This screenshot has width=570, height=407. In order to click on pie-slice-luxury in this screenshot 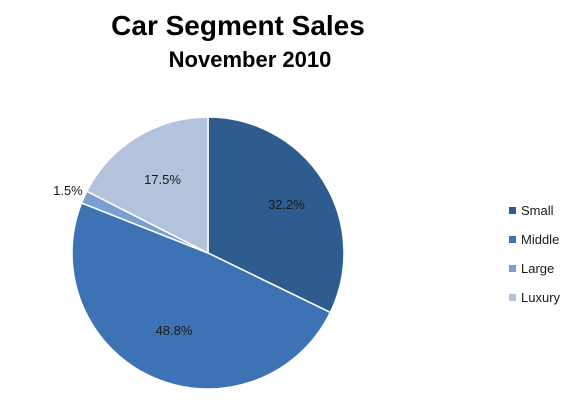, I will do `click(147, 185)`.